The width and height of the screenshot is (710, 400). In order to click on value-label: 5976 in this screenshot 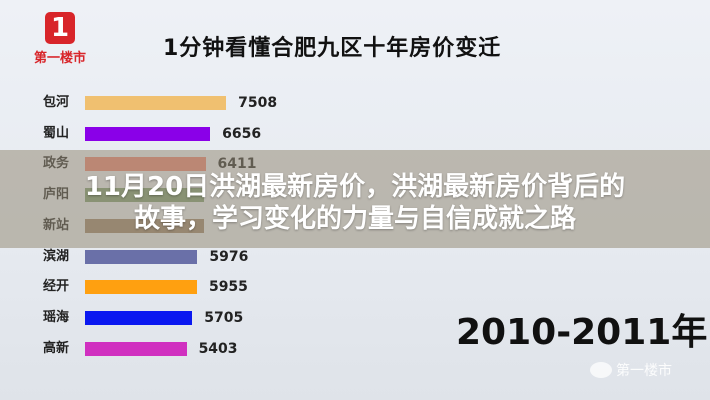, I will do `click(229, 256)`.